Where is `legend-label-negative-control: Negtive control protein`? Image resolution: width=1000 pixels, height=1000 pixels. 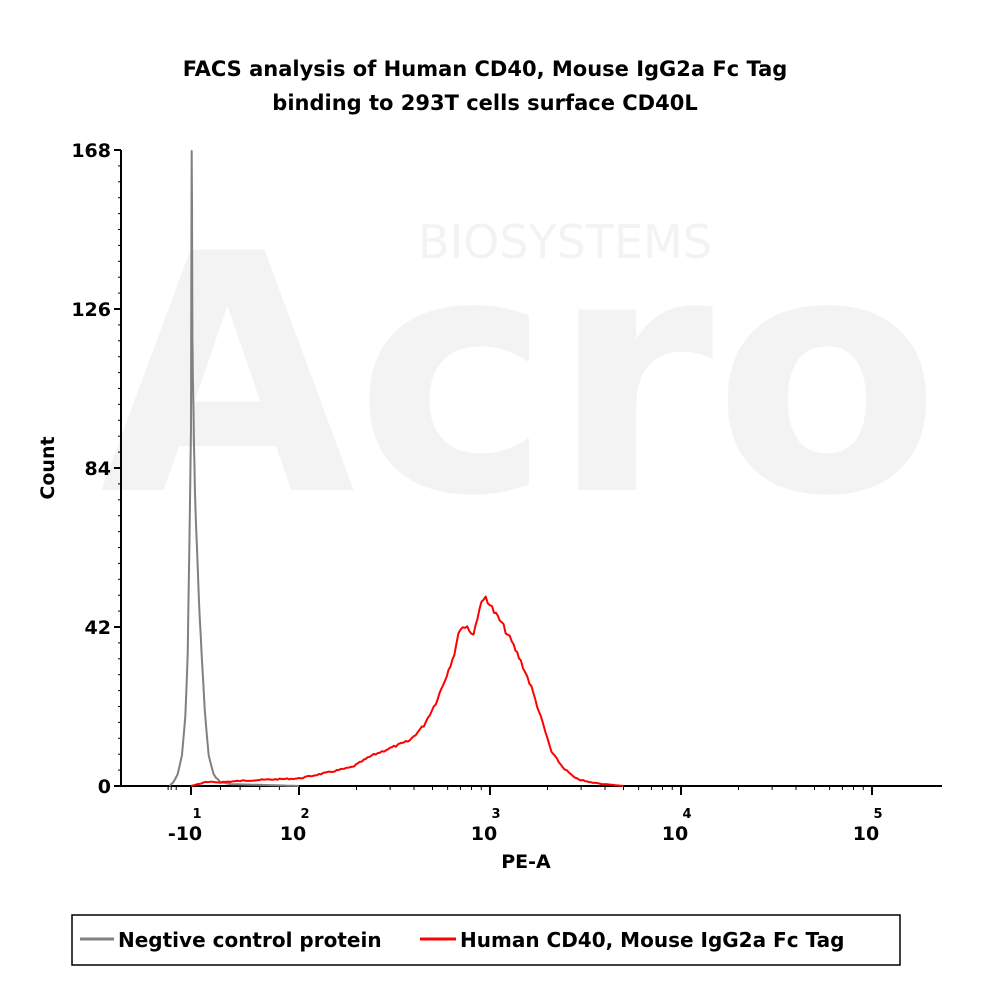 legend-label-negative-control: Negtive control protein is located at coordinates (250, 940).